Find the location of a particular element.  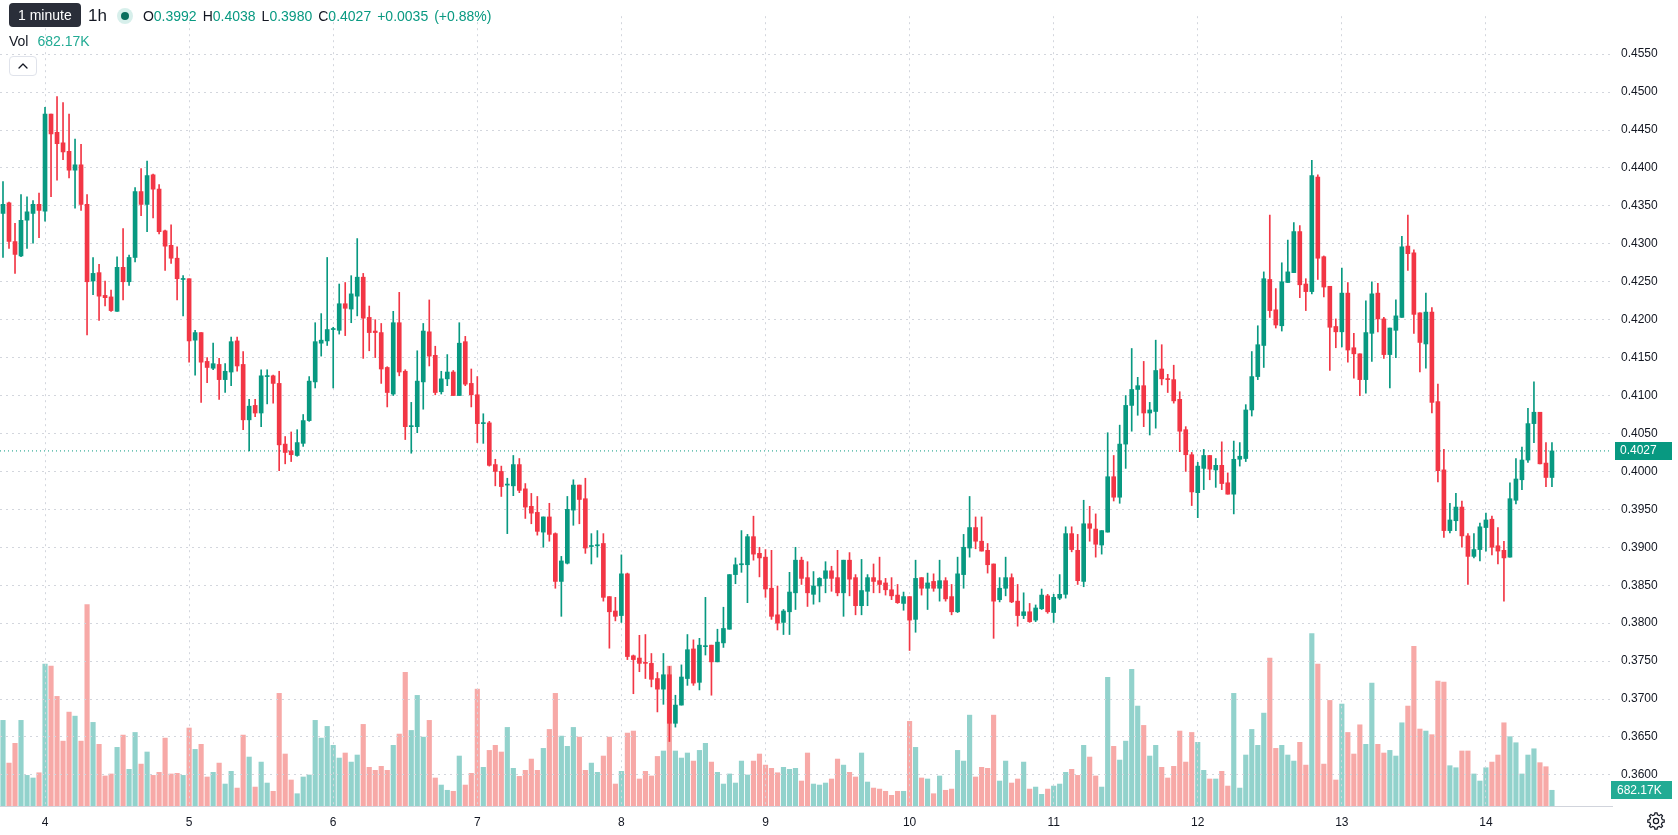

y-tick-label: 0.4500 is located at coordinates (1640, 91).